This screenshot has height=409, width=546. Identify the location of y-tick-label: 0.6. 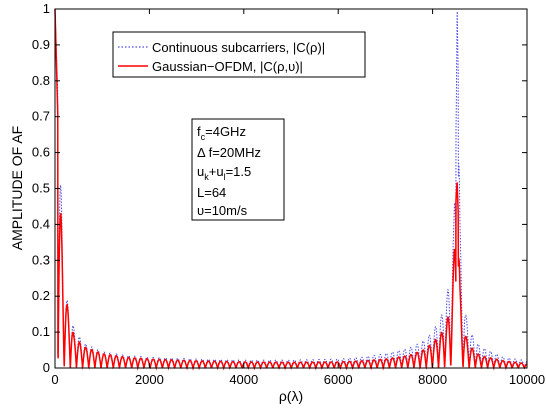
(41, 152).